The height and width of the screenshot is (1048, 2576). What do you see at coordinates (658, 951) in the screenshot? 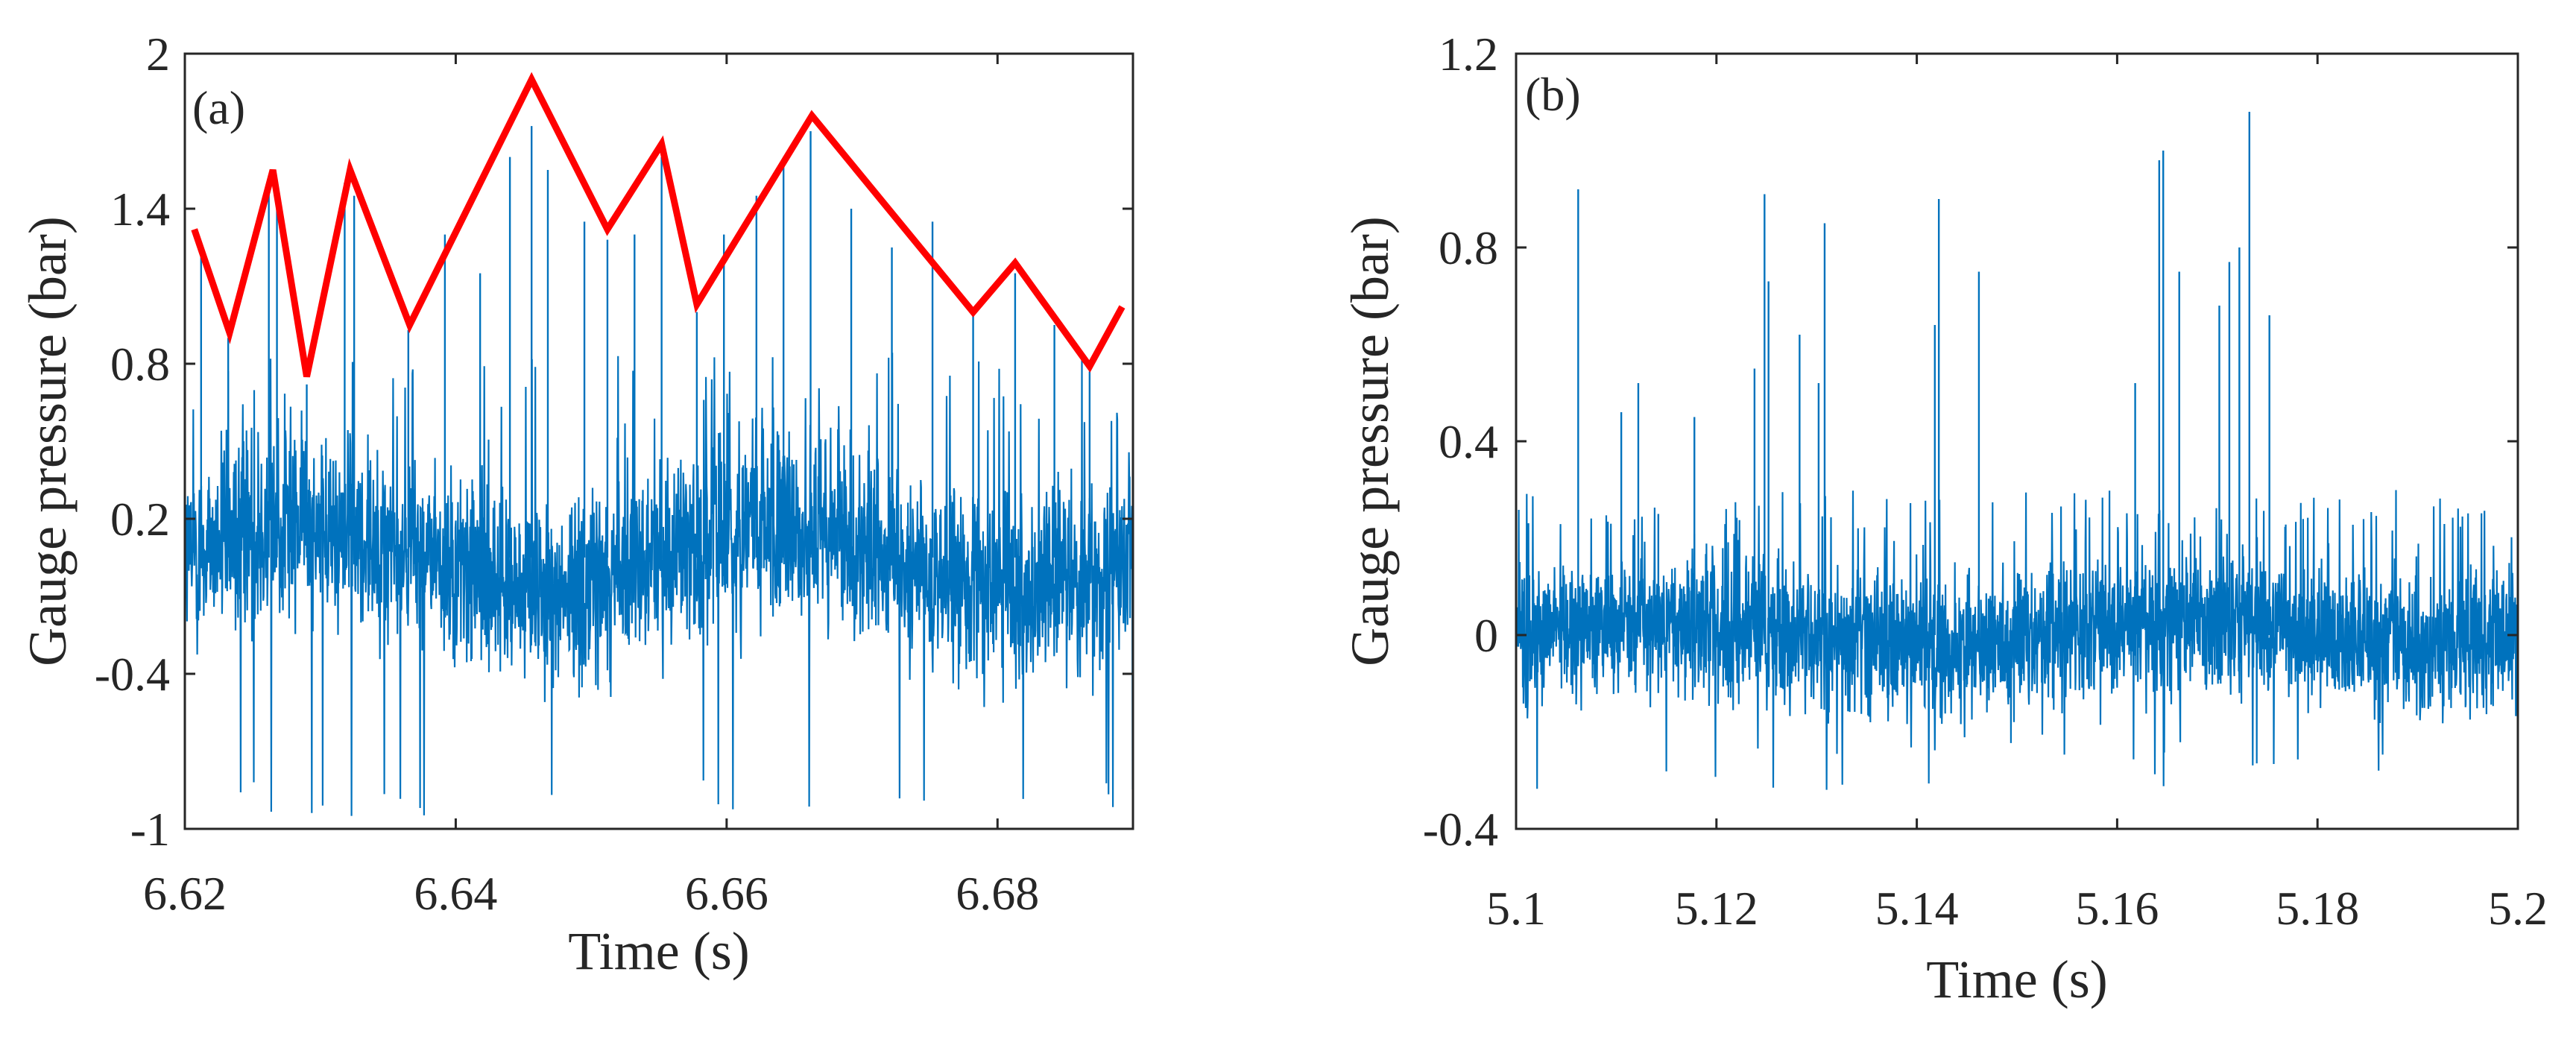
I see `panel-a-x-axis-title: Time (s)` at bounding box center [658, 951].